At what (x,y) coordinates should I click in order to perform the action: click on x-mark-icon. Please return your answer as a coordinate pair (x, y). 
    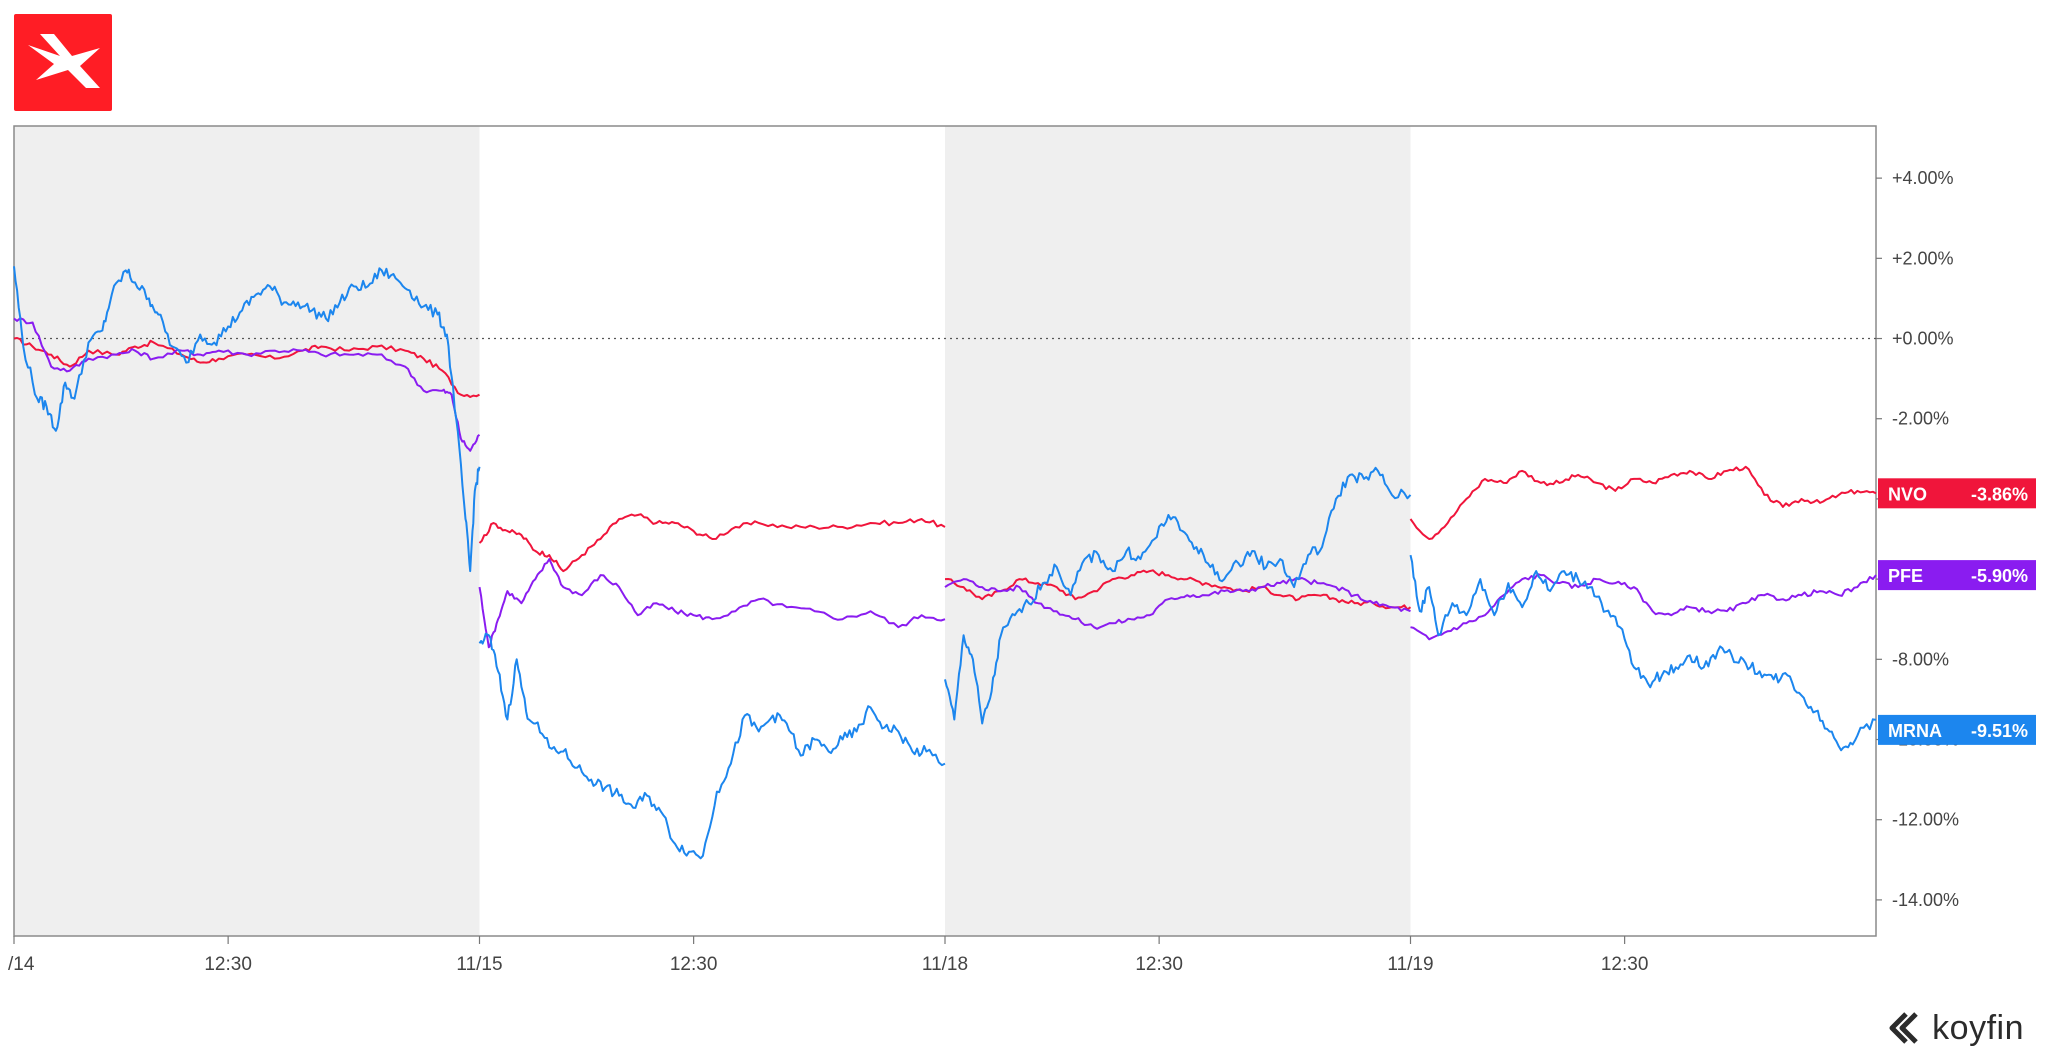
    Looking at the image, I should click on (64, 61).